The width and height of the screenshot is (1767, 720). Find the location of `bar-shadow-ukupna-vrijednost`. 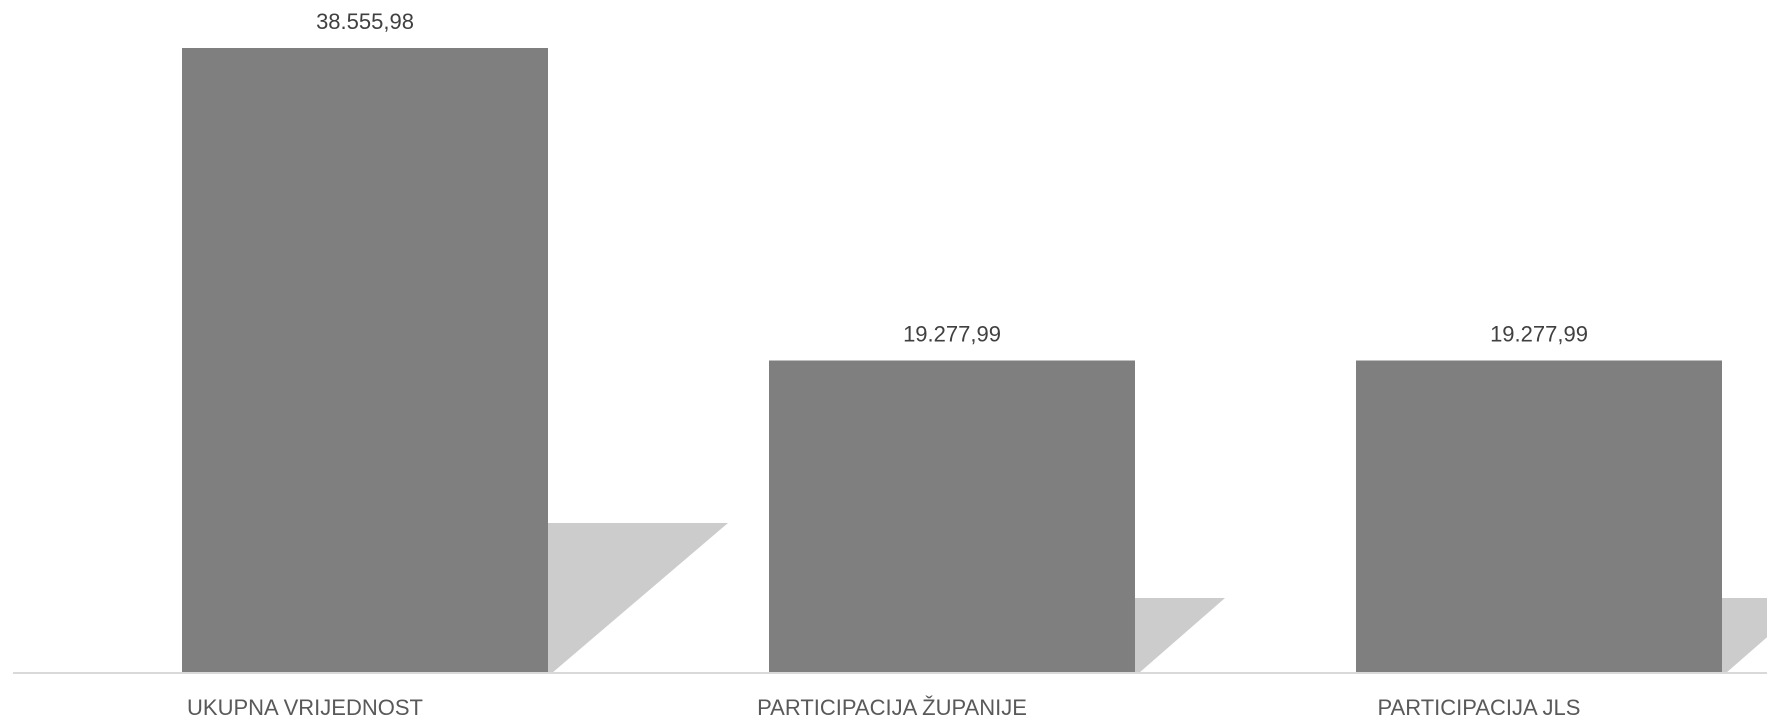

bar-shadow-ukupna-vrijednost is located at coordinates (638, 598).